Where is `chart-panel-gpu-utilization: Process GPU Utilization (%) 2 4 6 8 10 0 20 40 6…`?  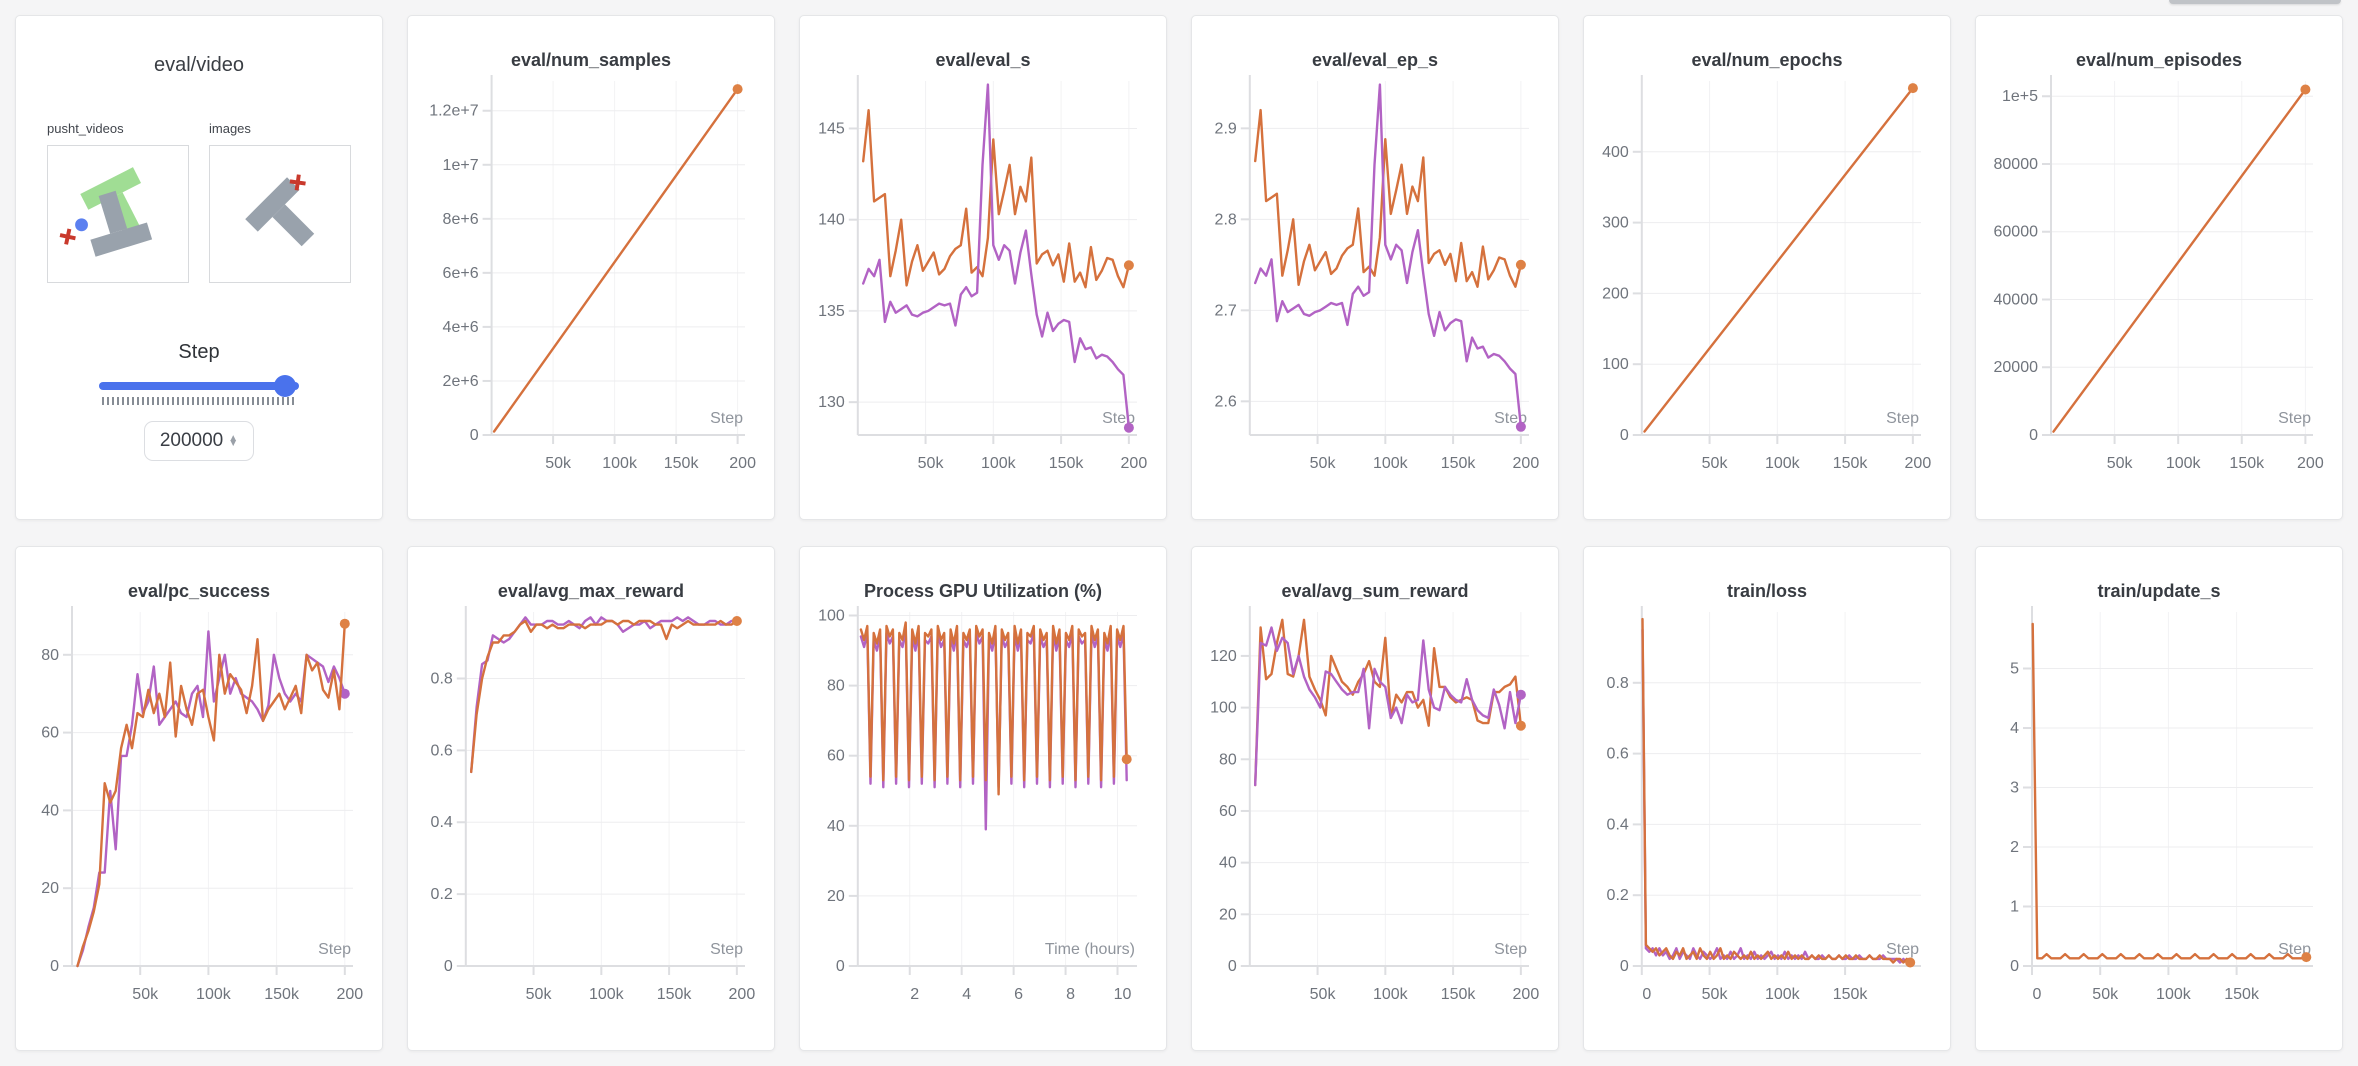
chart-panel-gpu-utilization: Process GPU Utilization (%) 2 4 6 8 10 0 20 40 6… is located at coordinates (983, 798).